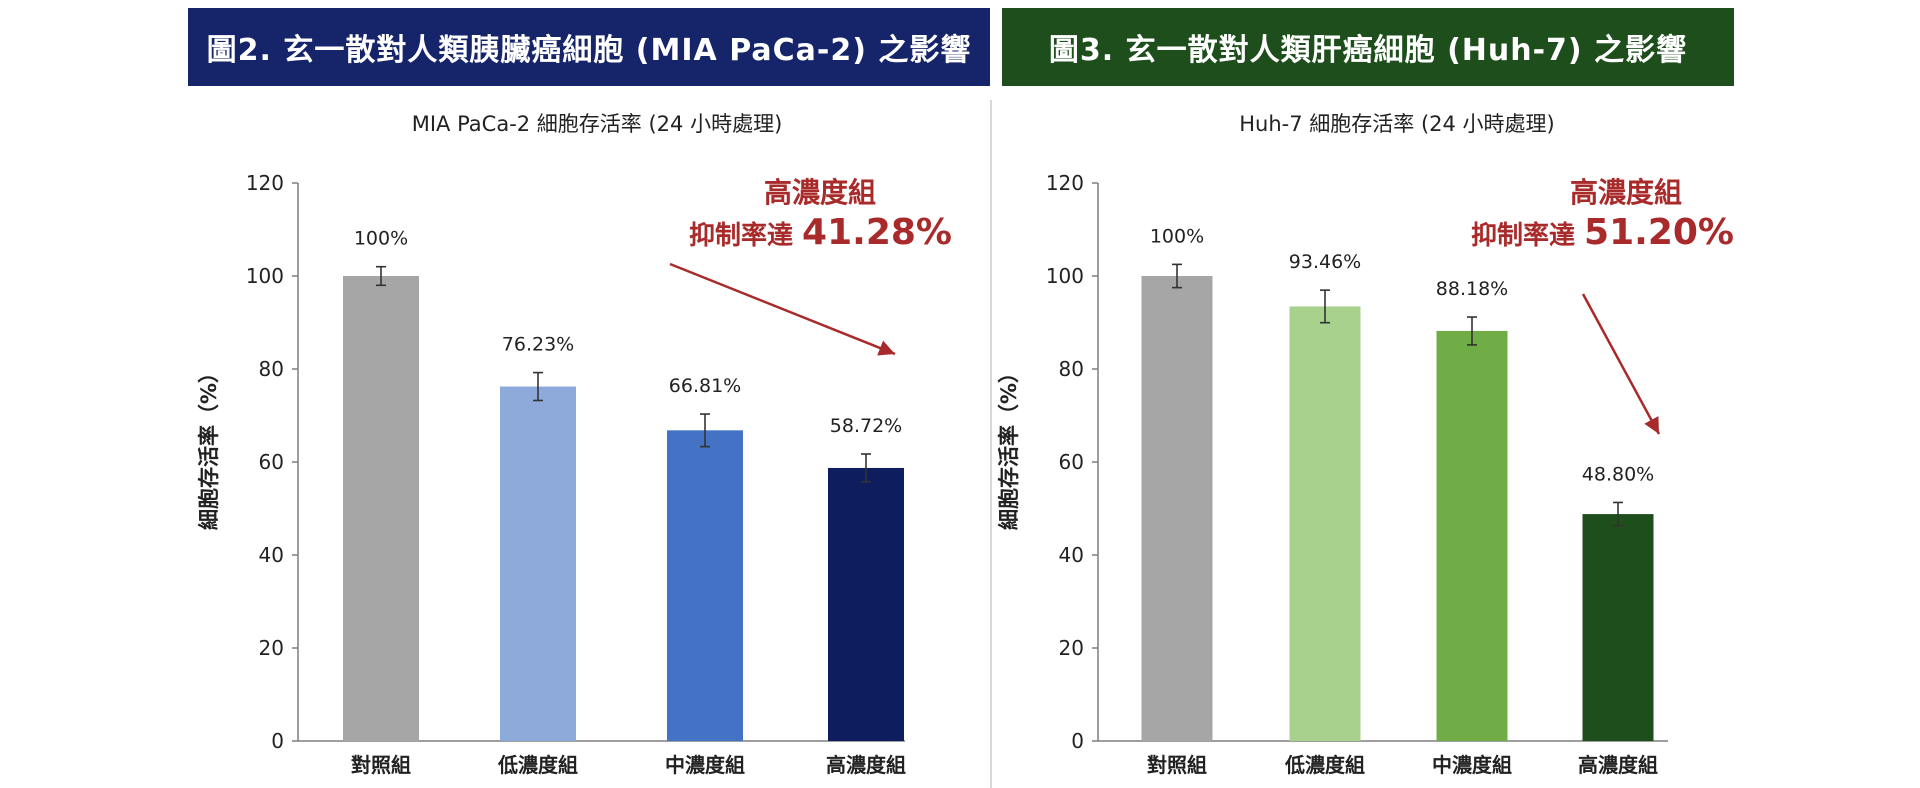  I want to click on annotation-rate-value: 51.20%, so click(1659, 232).